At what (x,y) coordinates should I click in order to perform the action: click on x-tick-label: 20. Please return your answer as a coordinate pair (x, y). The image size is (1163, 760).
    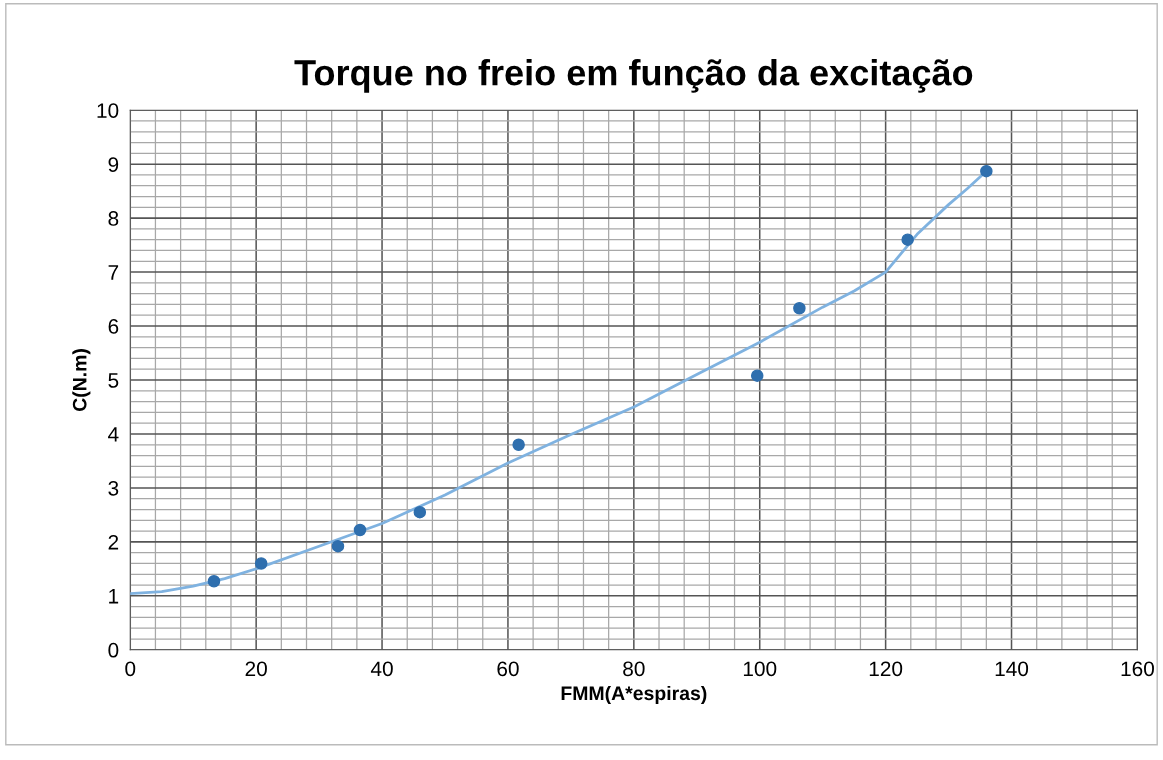
    Looking at the image, I should click on (256, 669).